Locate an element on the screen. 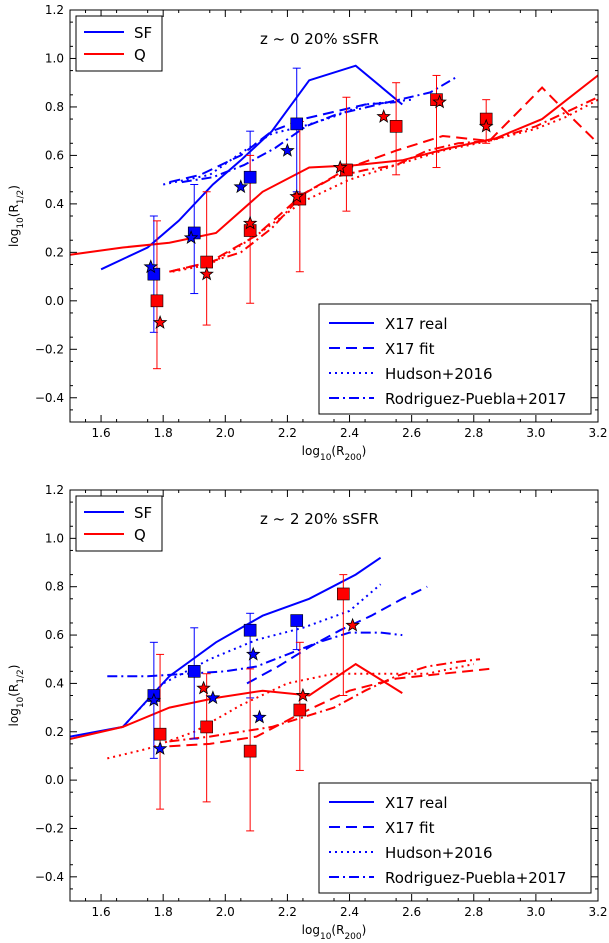 The width and height of the screenshot is (609, 943). panel-title: z ~ 2 20% sSFR is located at coordinates (319, 519).